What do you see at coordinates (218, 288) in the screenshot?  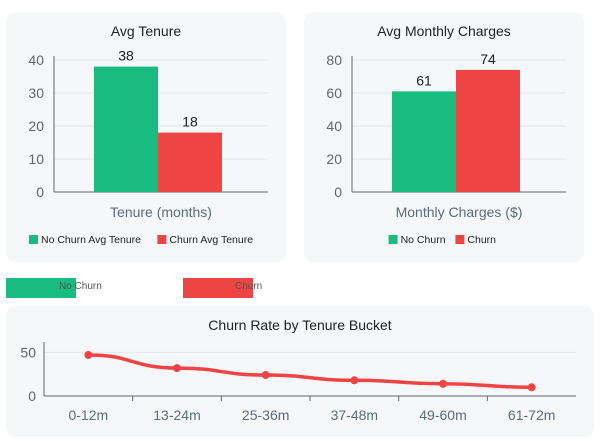 I see `outer-legend-churn-swatch` at bounding box center [218, 288].